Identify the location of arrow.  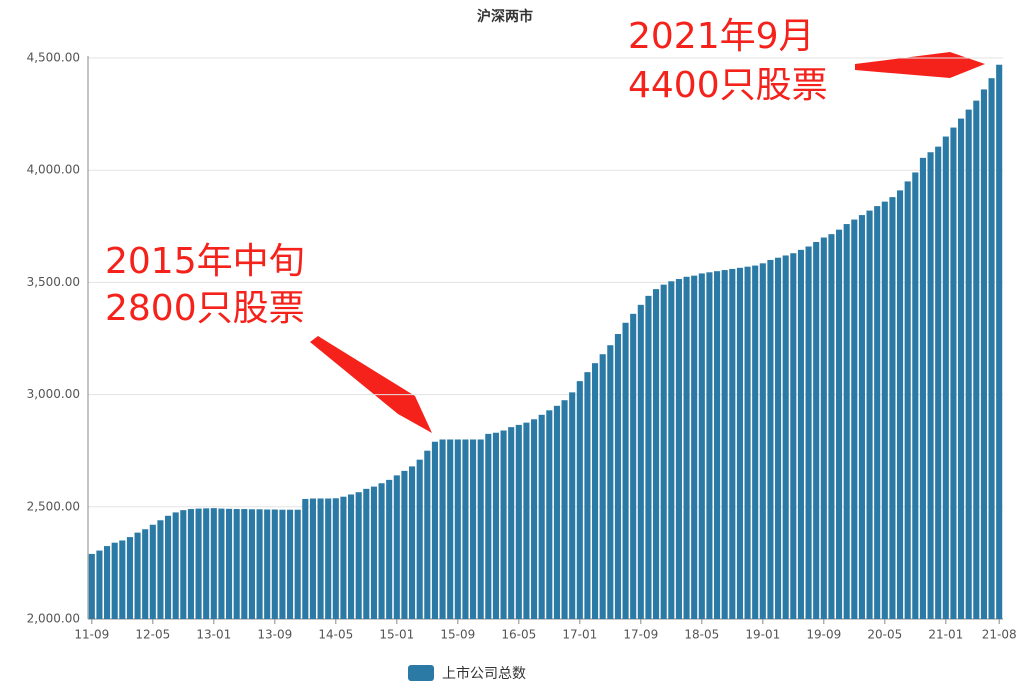
(371, 384).